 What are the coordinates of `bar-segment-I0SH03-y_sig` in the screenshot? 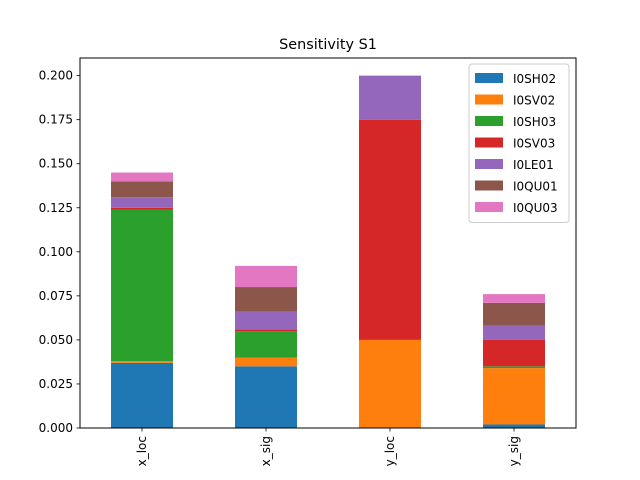 It's located at (514, 367).